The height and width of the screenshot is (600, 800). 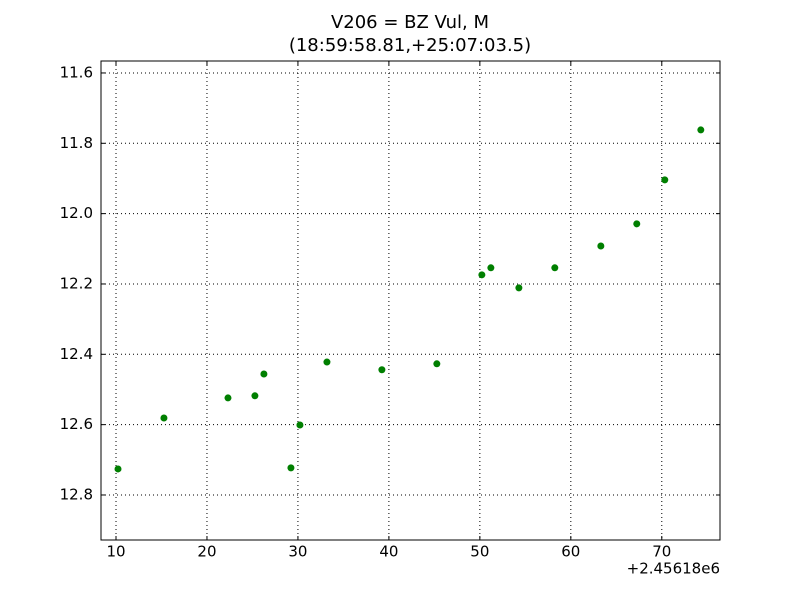 What do you see at coordinates (297, 552) in the screenshot?
I see `x-tick-label: 30` at bounding box center [297, 552].